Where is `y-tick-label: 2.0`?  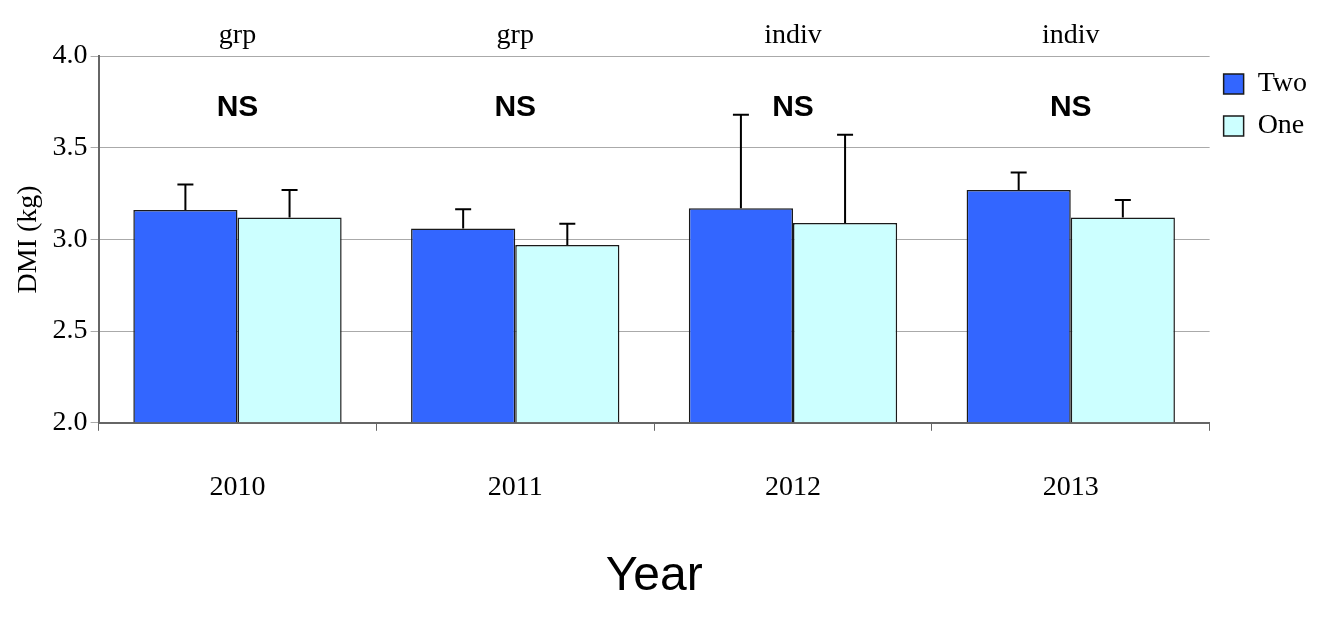
y-tick-label: 2.0 is located at coordinates (70, 421).